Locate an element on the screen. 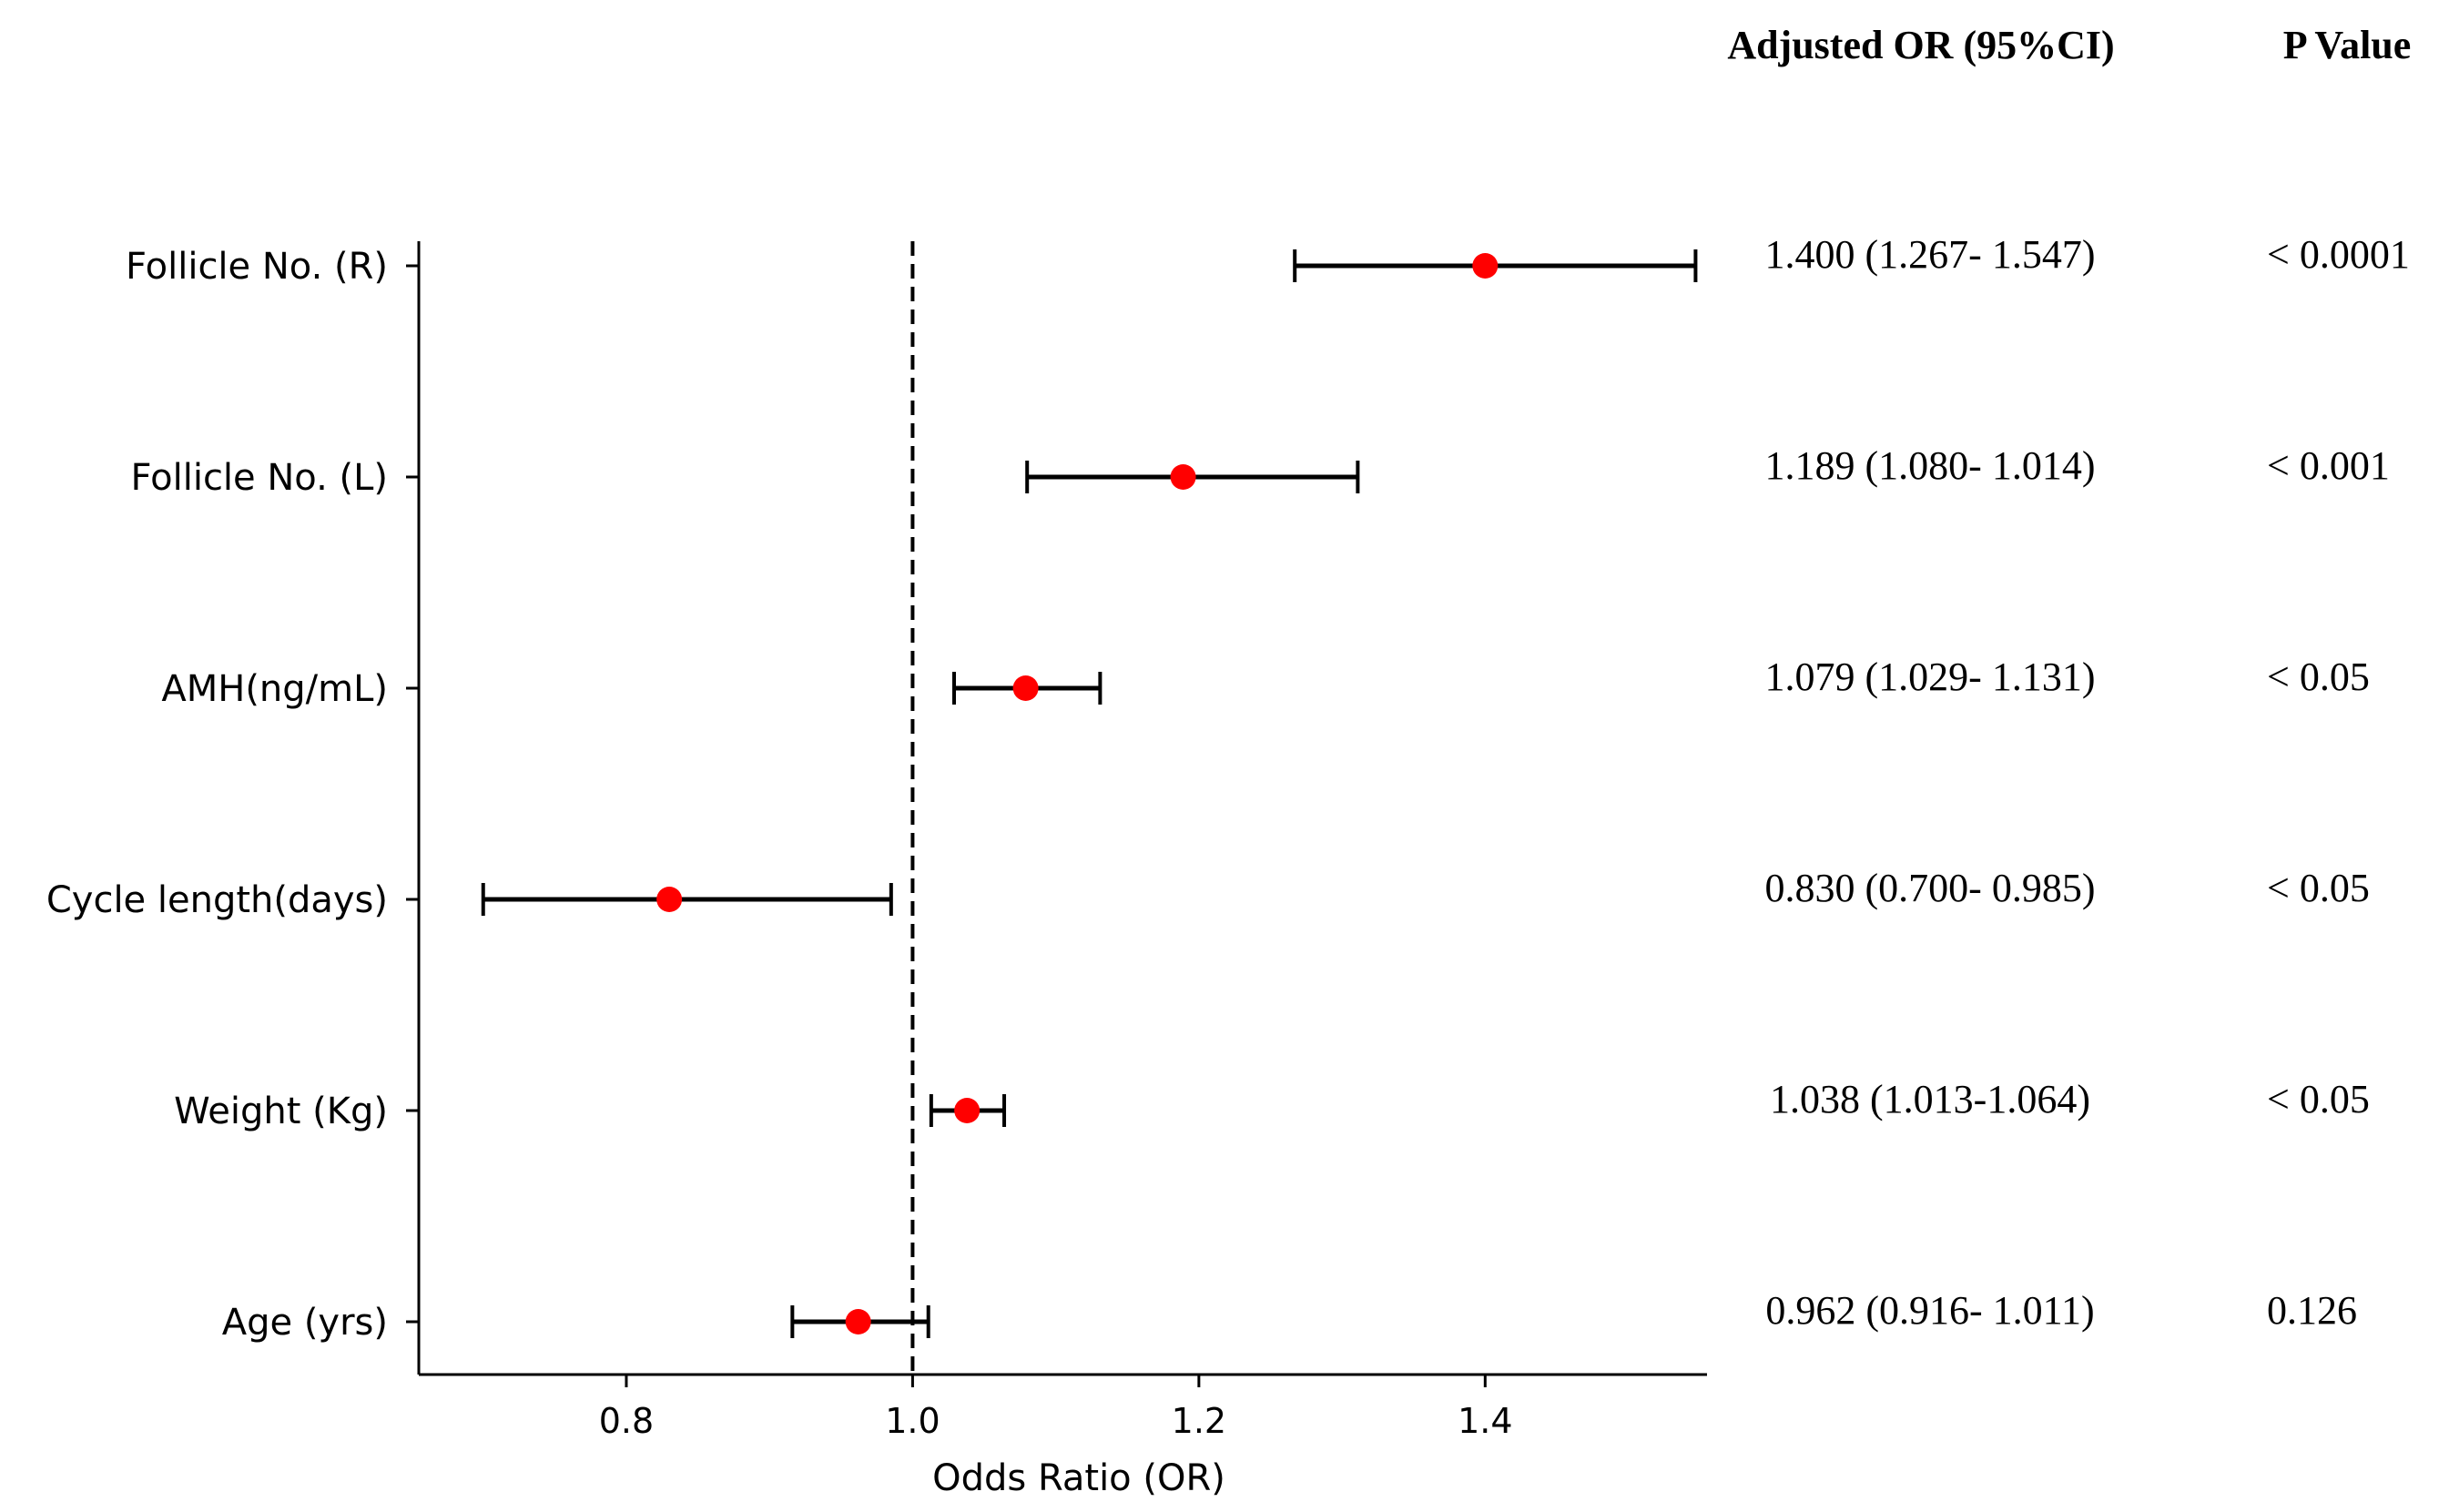 This screenshot has height=1512, width=2449. p-value-text: 0.126 is located at coordinates (2312, 1310).